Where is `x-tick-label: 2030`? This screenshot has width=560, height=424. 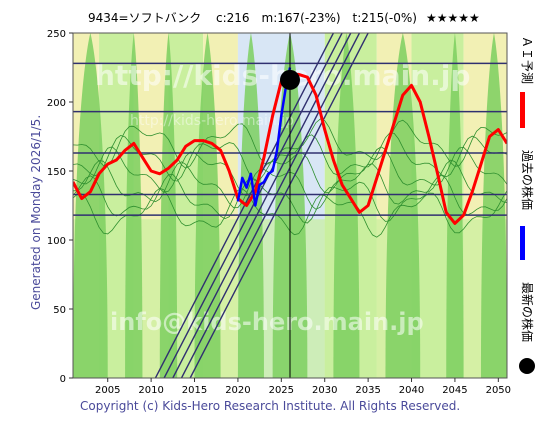
x-tick-label: 2030 is located at coordinates (324, 390).